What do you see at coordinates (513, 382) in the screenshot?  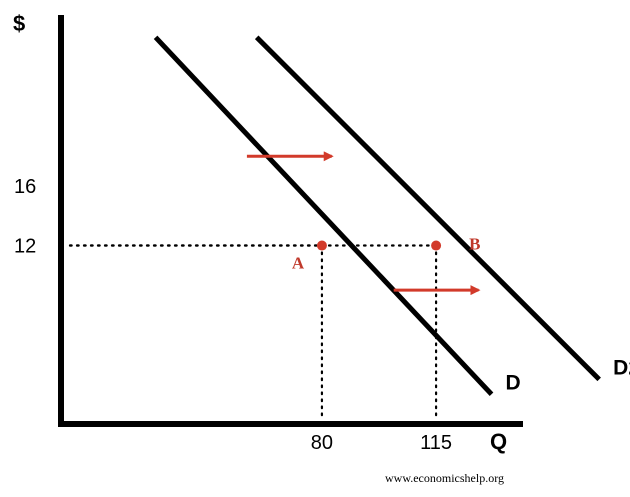 I see `curve-label-d: D` at bounding box center [513, 382].